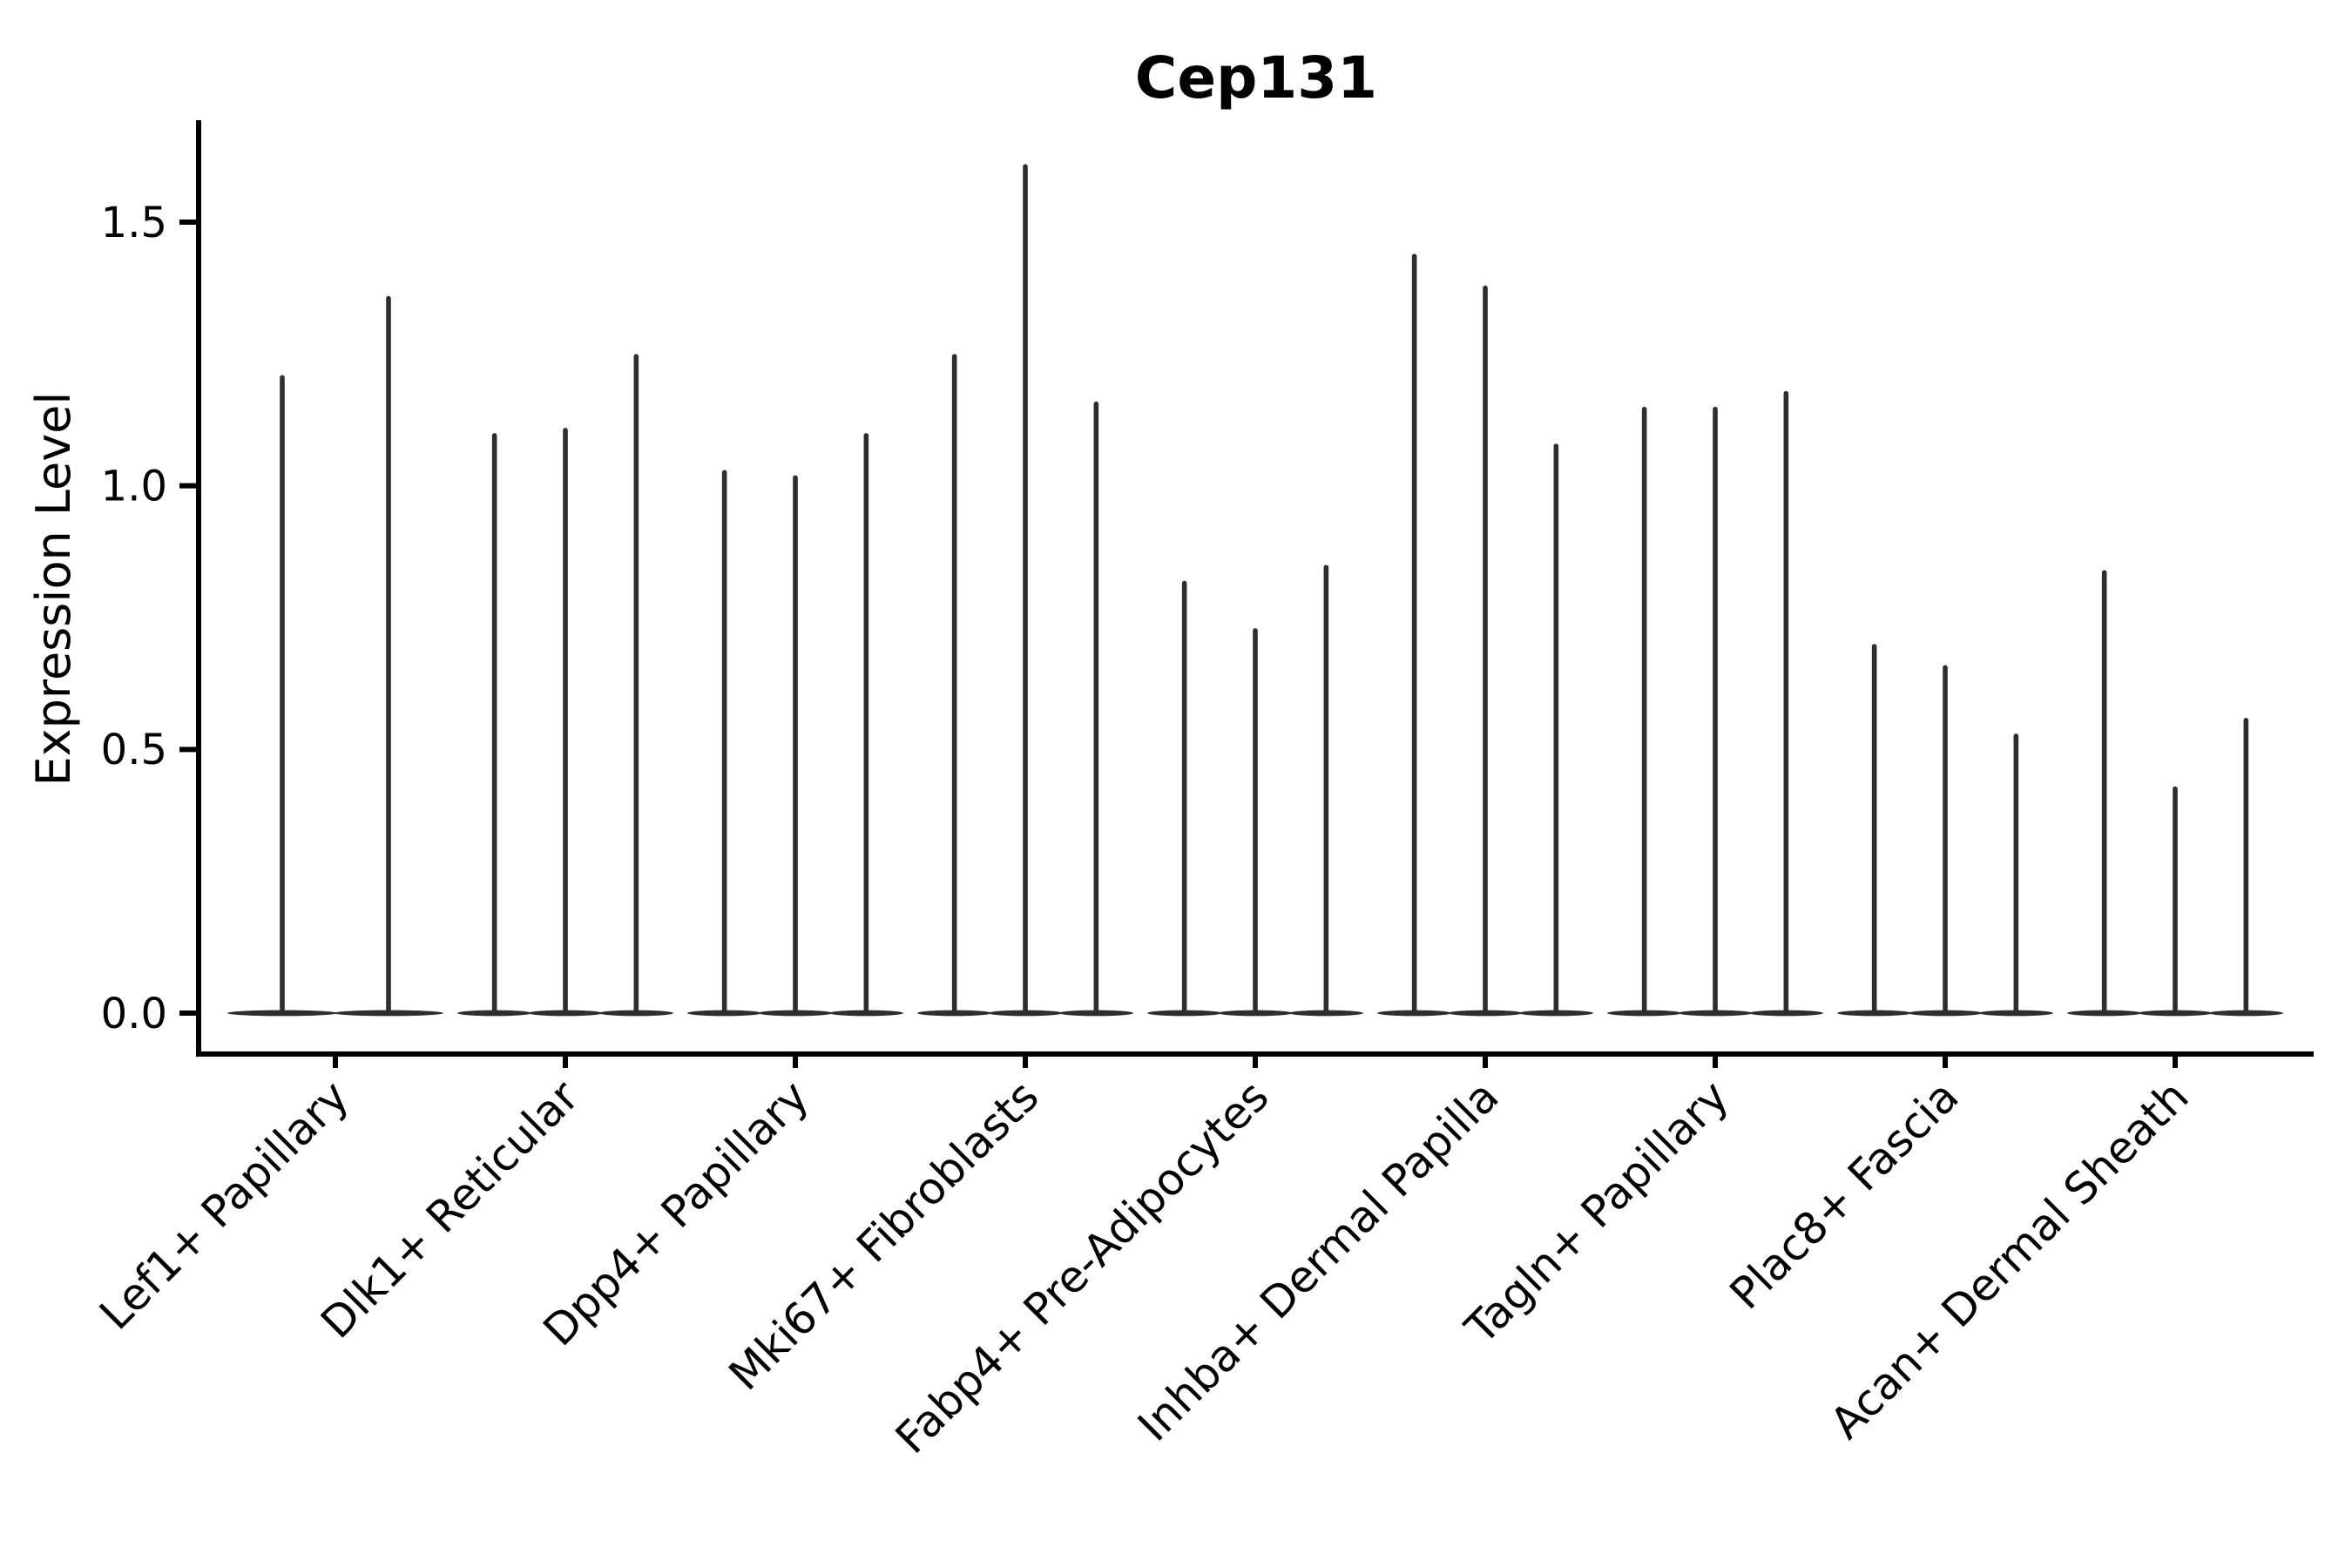 The height and width of the screenshot is (1568, 2352). What do you see at coordinates (1845, 1195) in the screenshot?
I see `x-axis-category-label: Plac8+ Fascia` at bounding box center [1845, 1195].